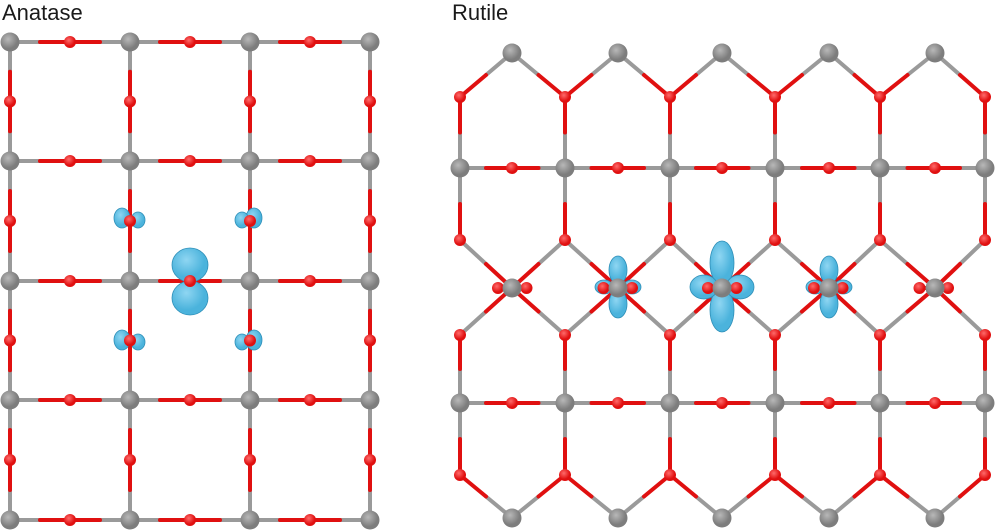 This screenshot has width=1000, height=531. I want to click on anatase-title: Anatase, so click(42, 12).